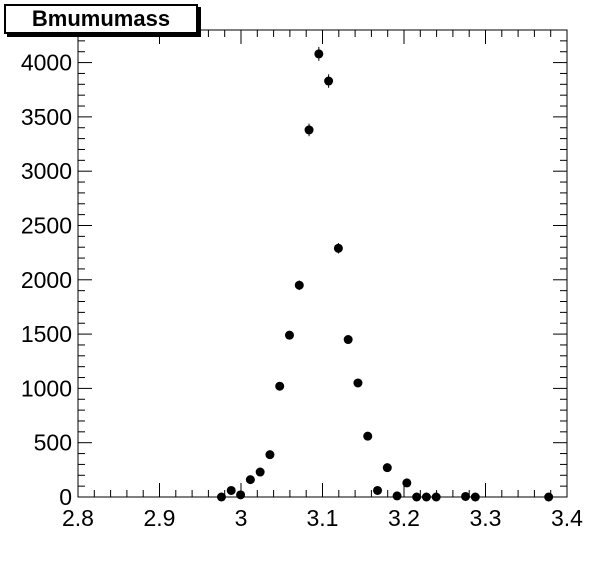 The image size is (596, 572). What do you see at coordinates (160, 518) in the screenshot?
I see `x-tick-label: 2.9` at bounding box center [160, 518].